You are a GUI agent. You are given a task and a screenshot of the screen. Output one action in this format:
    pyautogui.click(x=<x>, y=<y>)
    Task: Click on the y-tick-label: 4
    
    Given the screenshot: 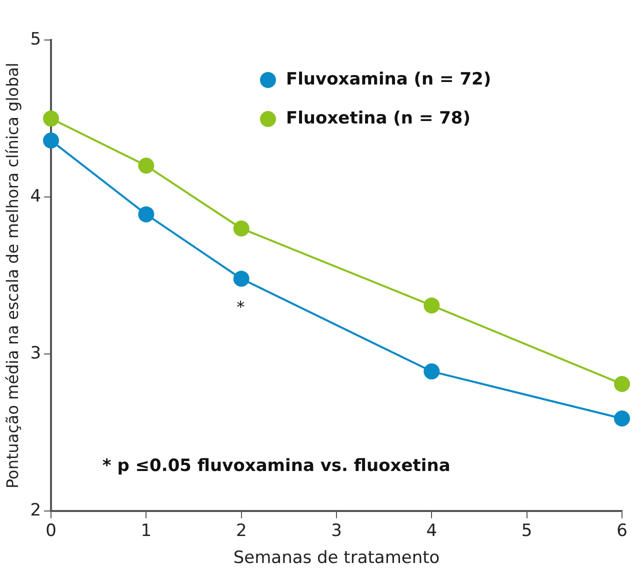 What is the action you would take?
    pyautogui.click(x=36, y=196)
    